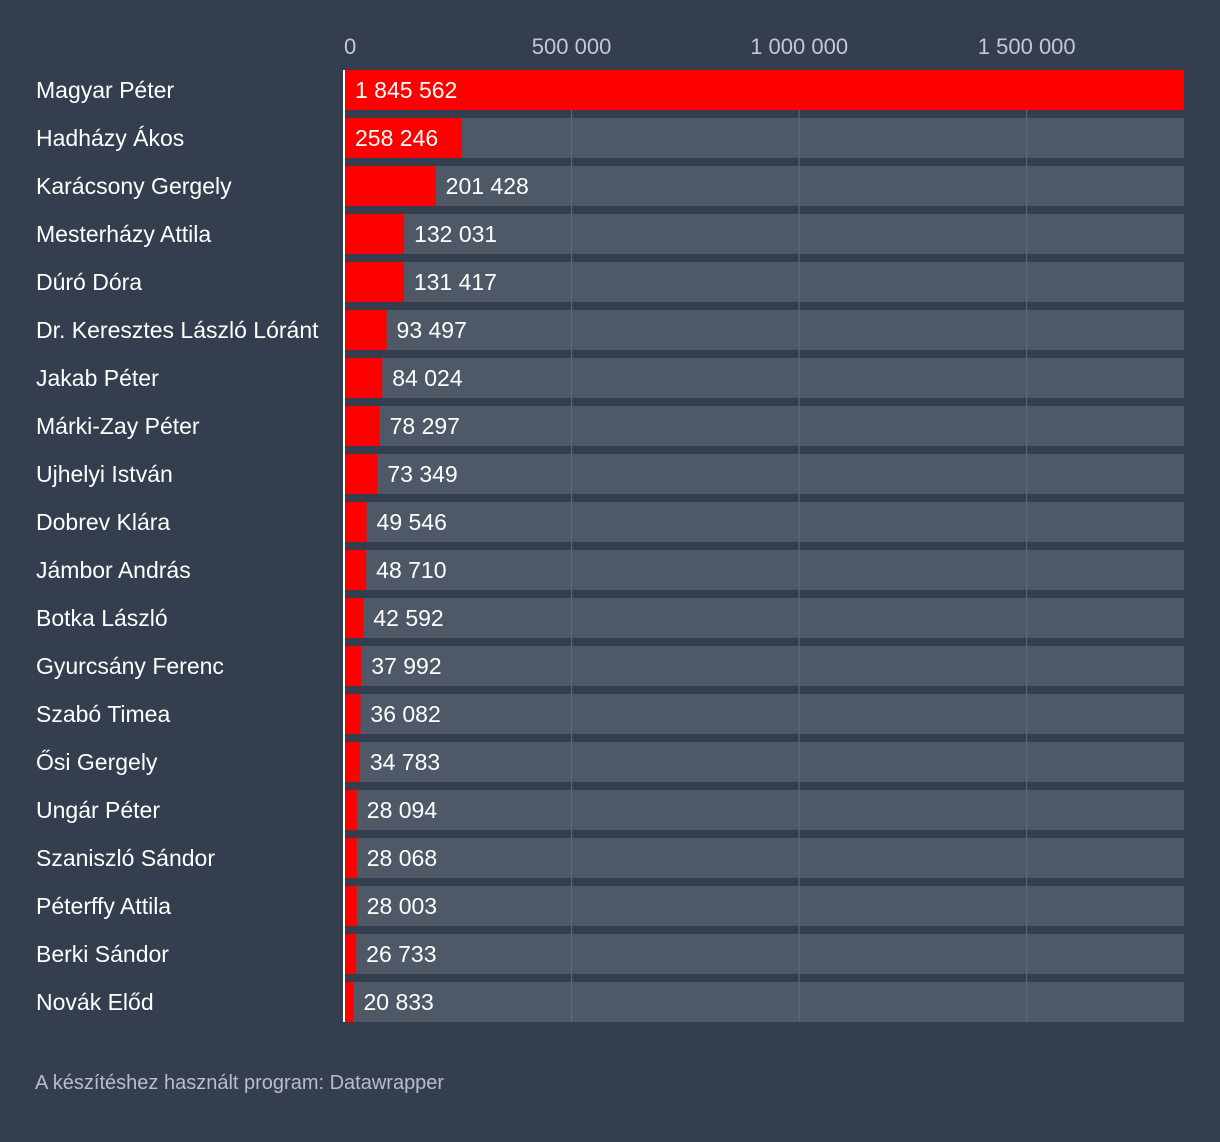 Image resolution: width=1220 pixels, height=1142 pixels. I want to click on category-label: Novák Előd, so click(95, 1002).